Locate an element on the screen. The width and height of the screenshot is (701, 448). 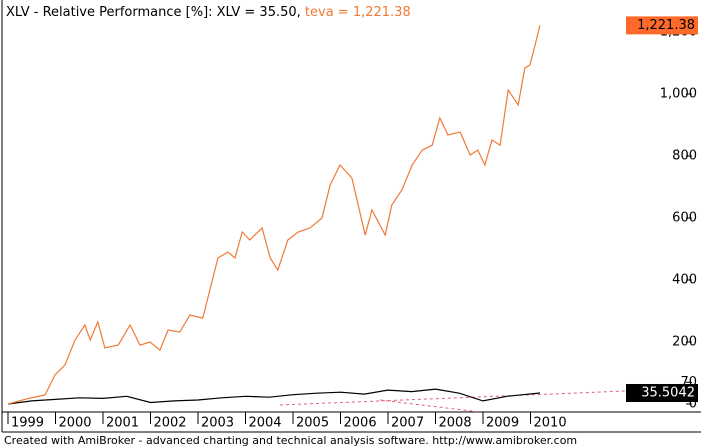
x-tick-label: 2006 is located at coordinates (360, 423).